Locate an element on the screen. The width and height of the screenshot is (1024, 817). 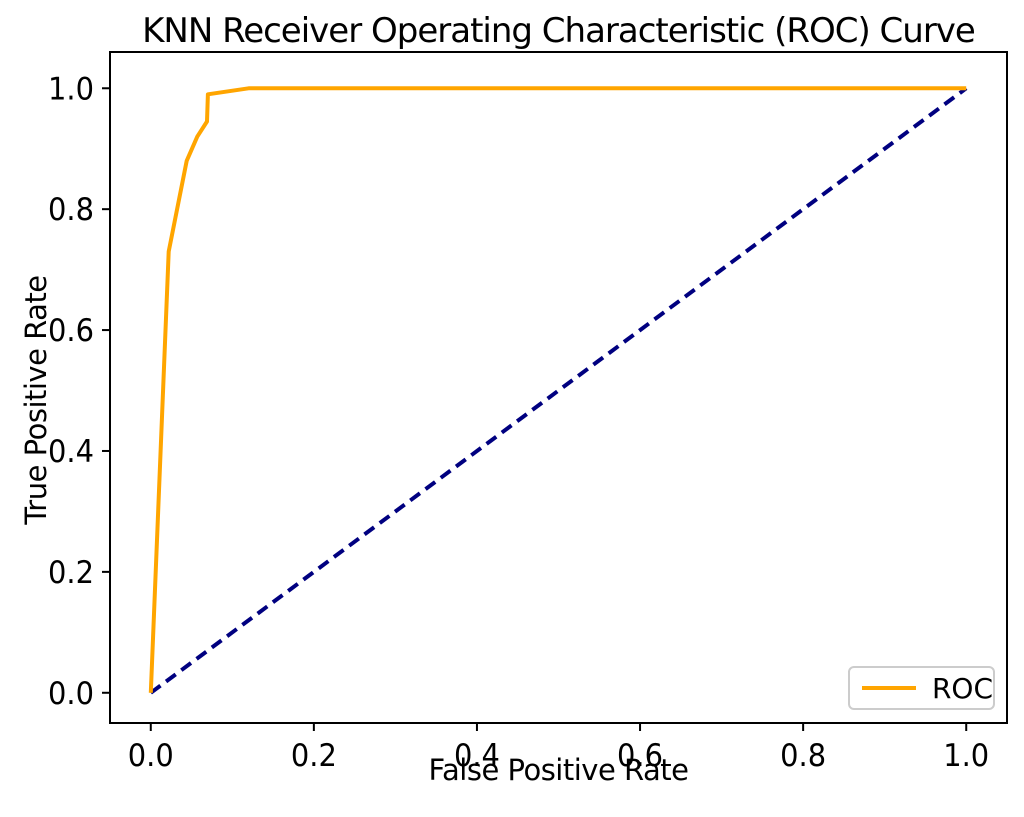
x-tick-label: 0.8 is located at coordinates (803, 756).